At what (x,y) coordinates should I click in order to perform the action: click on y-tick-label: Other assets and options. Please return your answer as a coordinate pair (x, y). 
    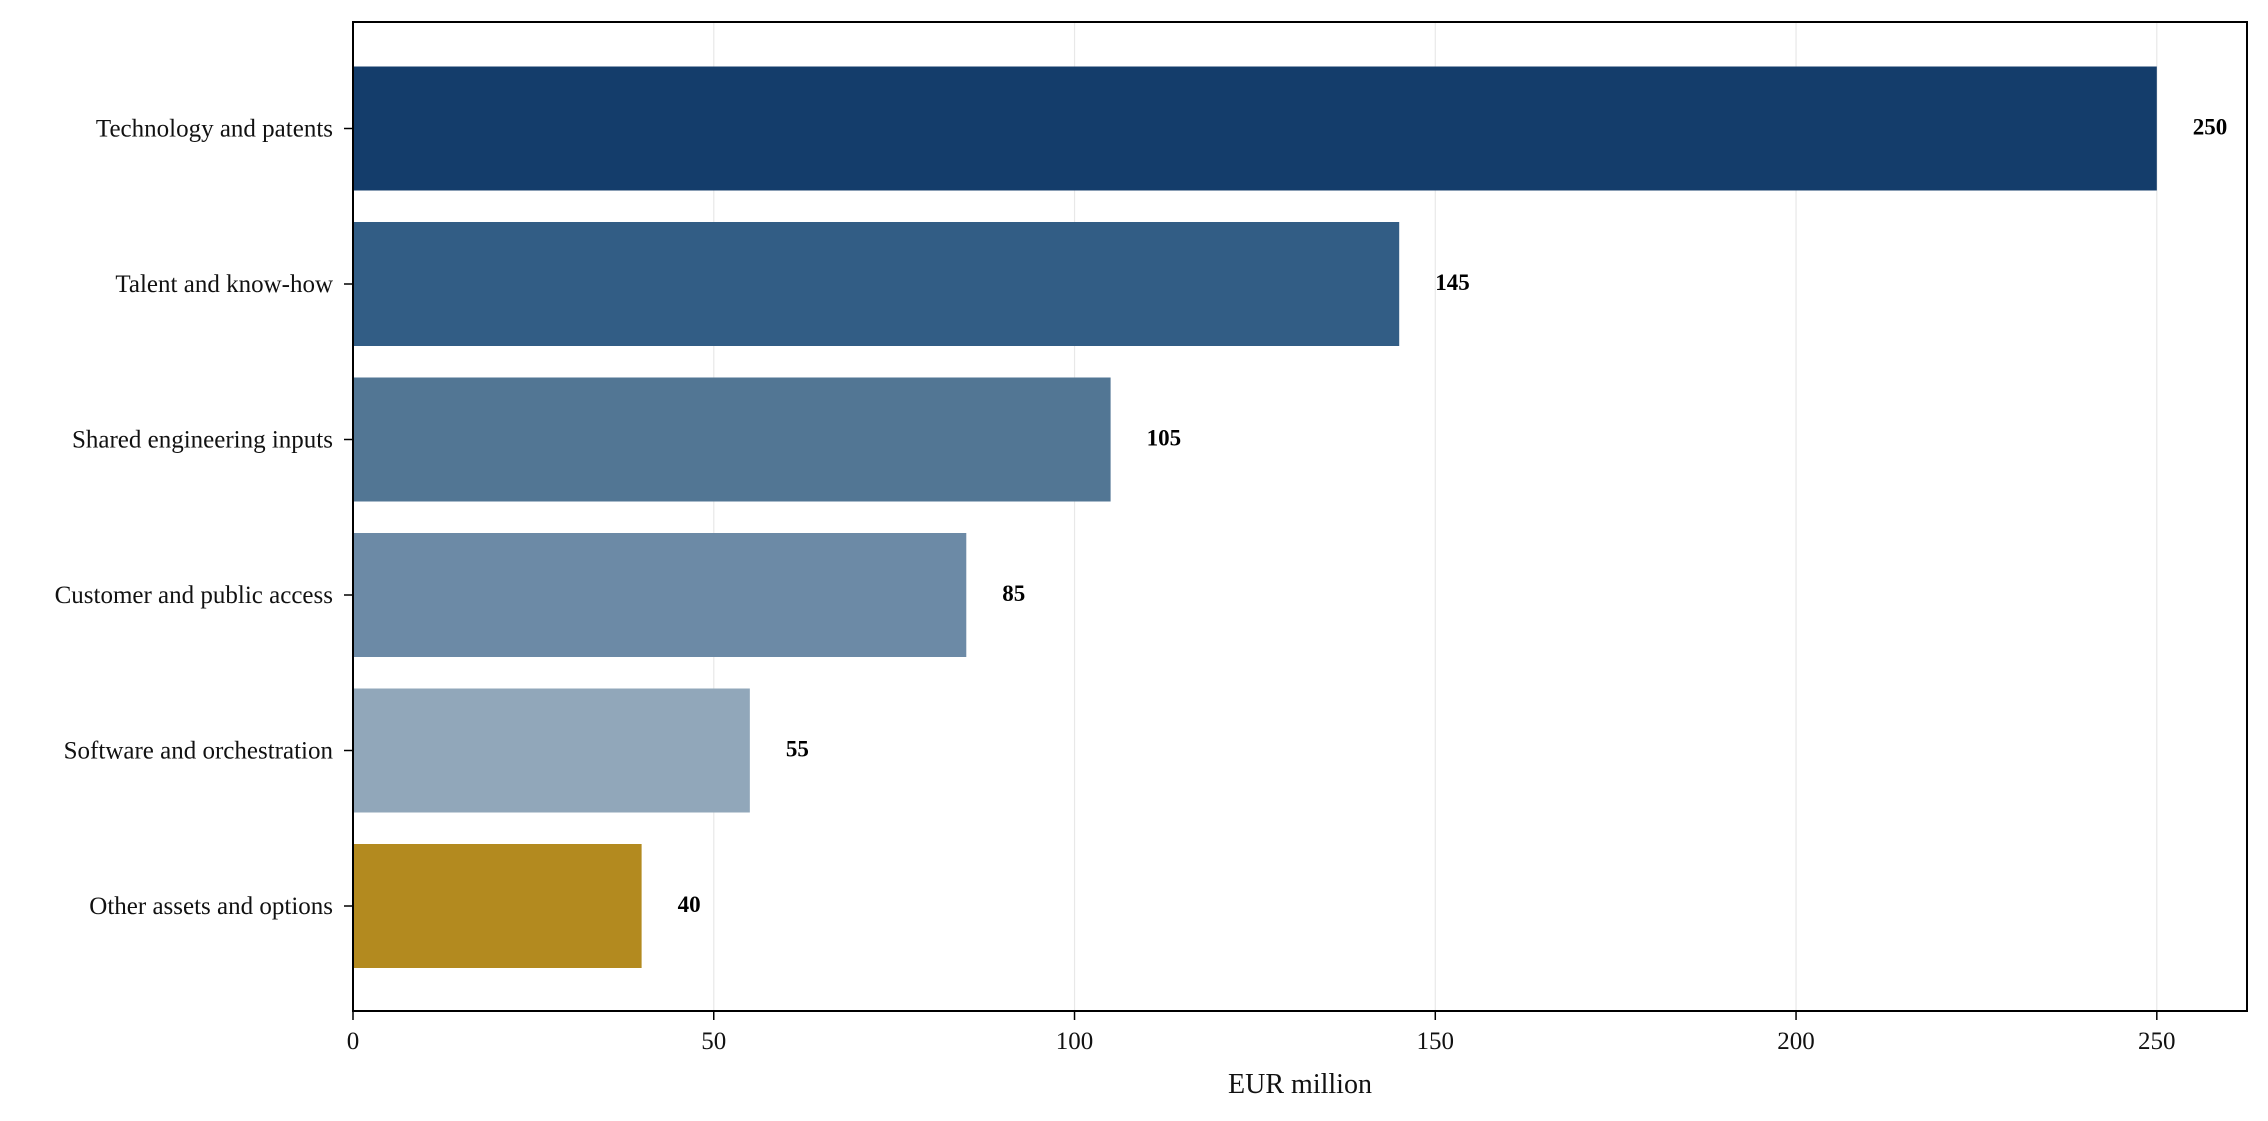
    Looking at the image, I should click on (211, 906).